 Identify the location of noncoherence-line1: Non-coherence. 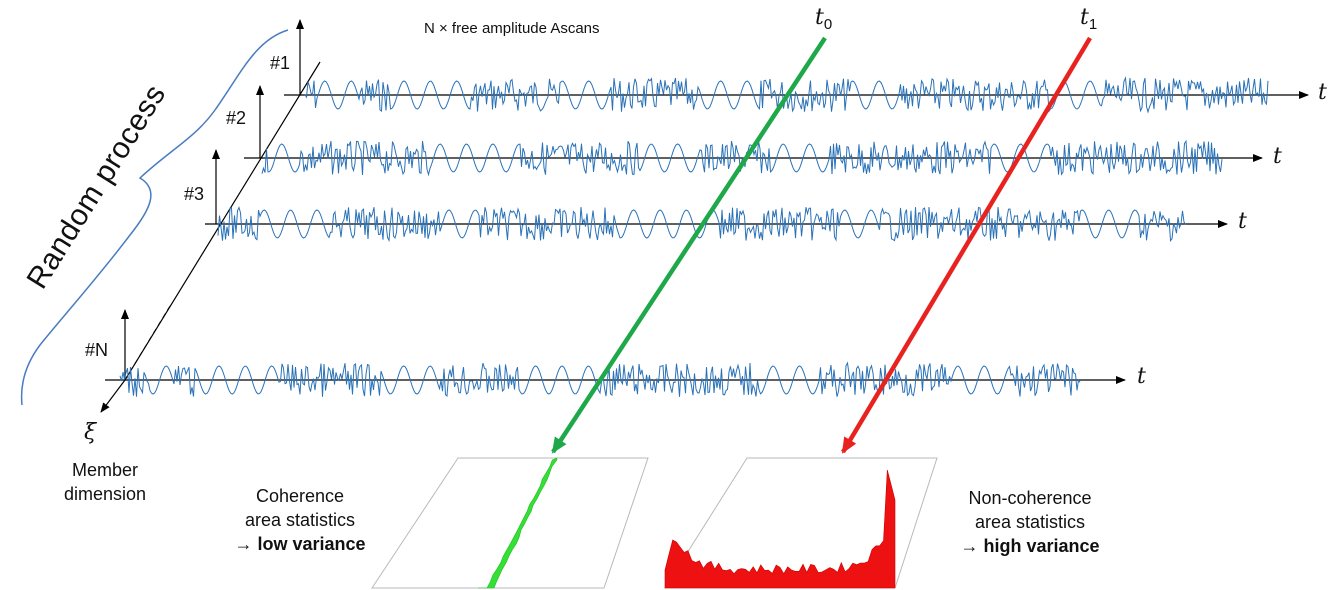
(1030, 498).